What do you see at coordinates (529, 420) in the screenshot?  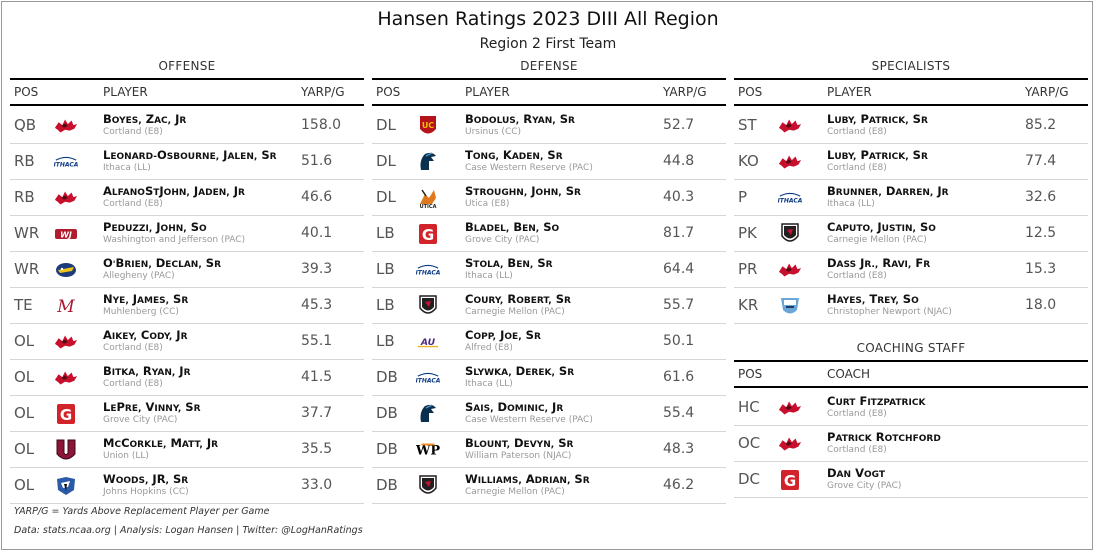 I see `school-name: Case Western Reserve (PAC)` at bounding box center [529, 420].